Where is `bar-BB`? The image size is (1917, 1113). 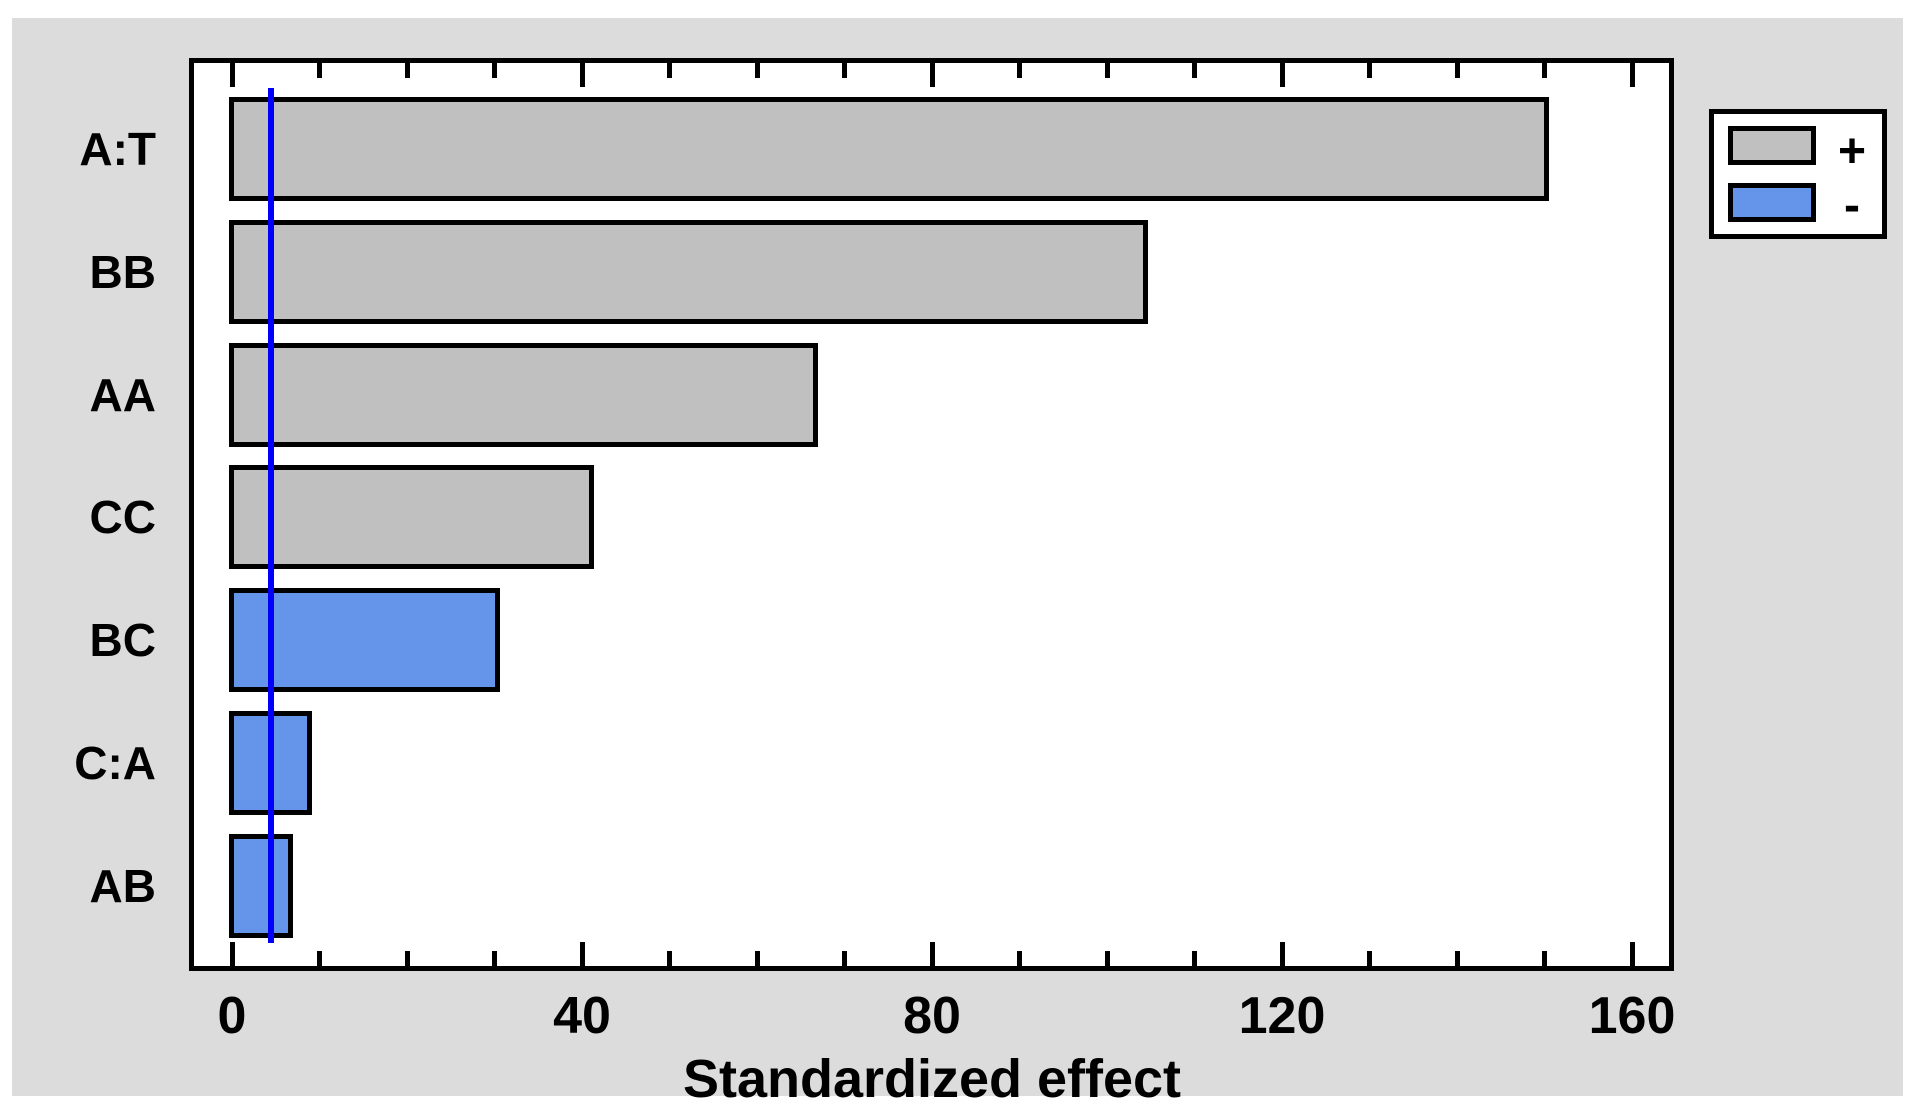
bar-BB is located at coordinates (689, 271).